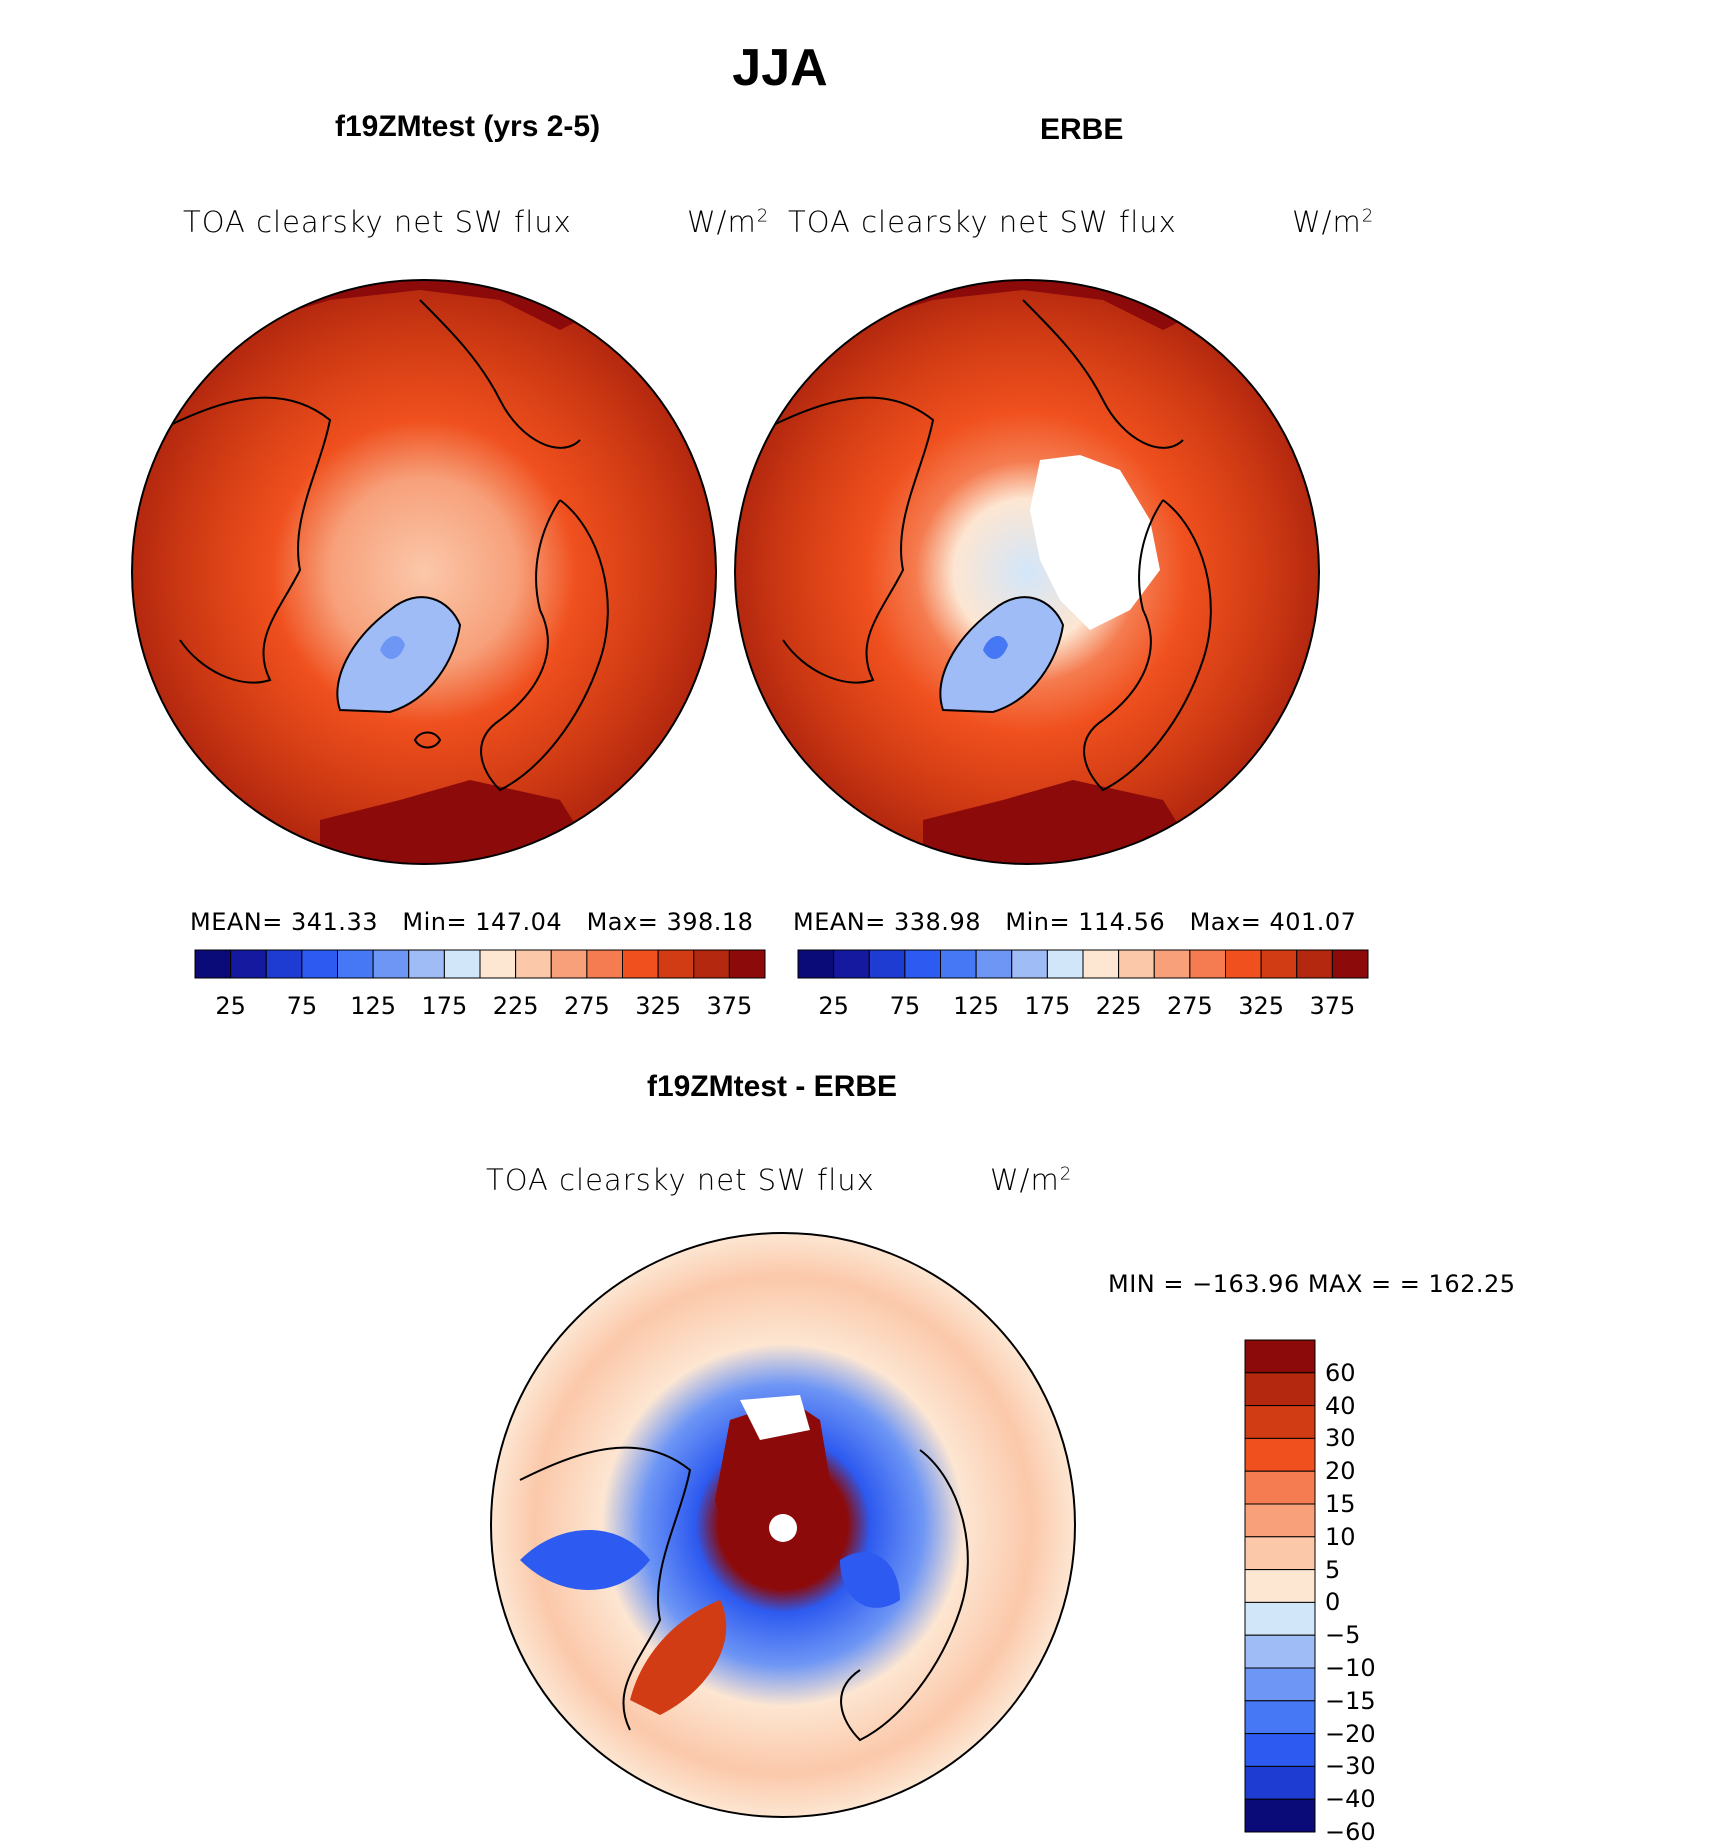 Image resolution: width=1710 pixels, height=1846 pixels. I want to click on model-colorbar-tick: 75, so click(302, 1006).